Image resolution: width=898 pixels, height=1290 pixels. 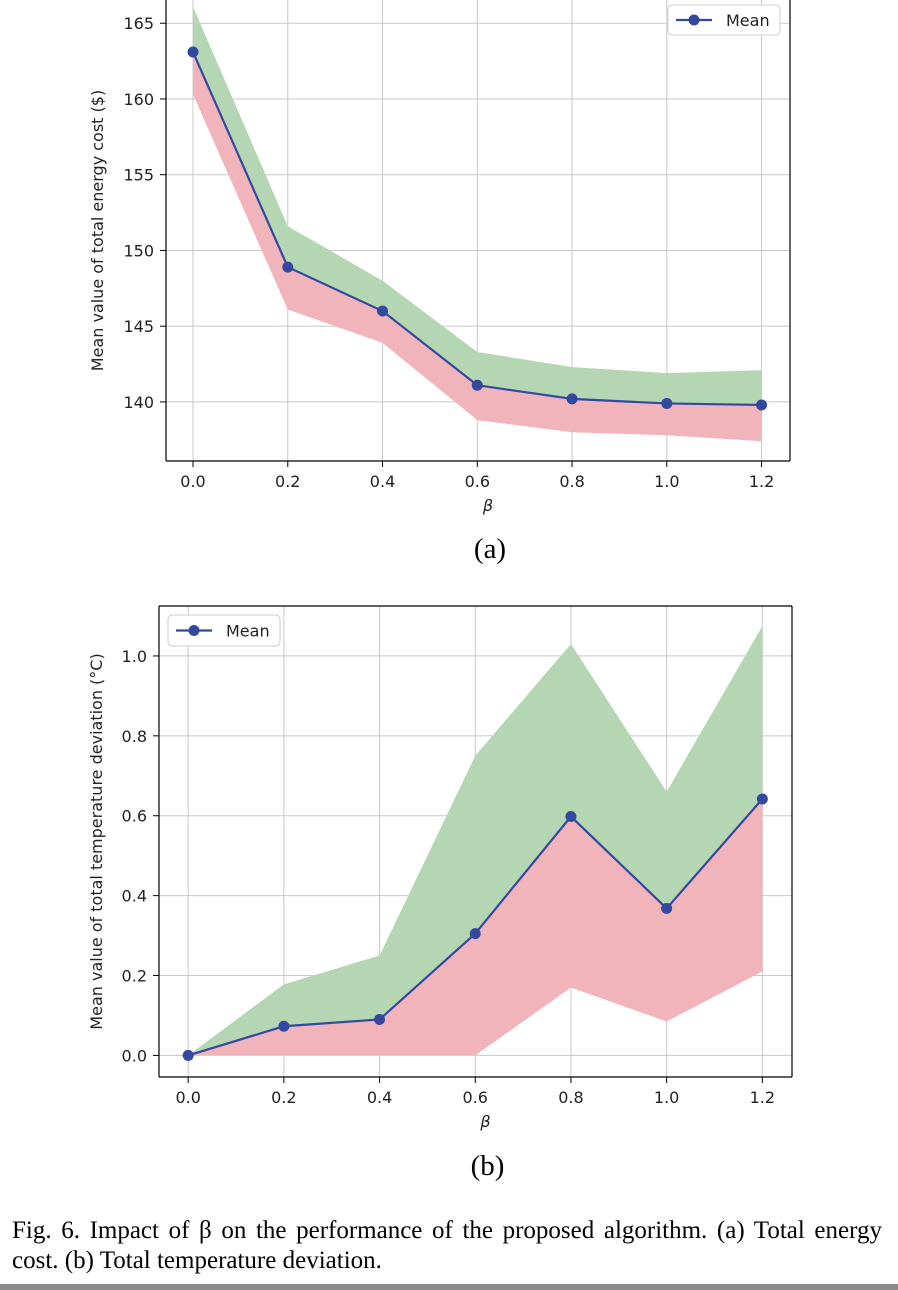 What do you see at coordinates (134, 736) in the screenshot?
I see `y-tick-label: 0.8` at bounding box center [134, 736].